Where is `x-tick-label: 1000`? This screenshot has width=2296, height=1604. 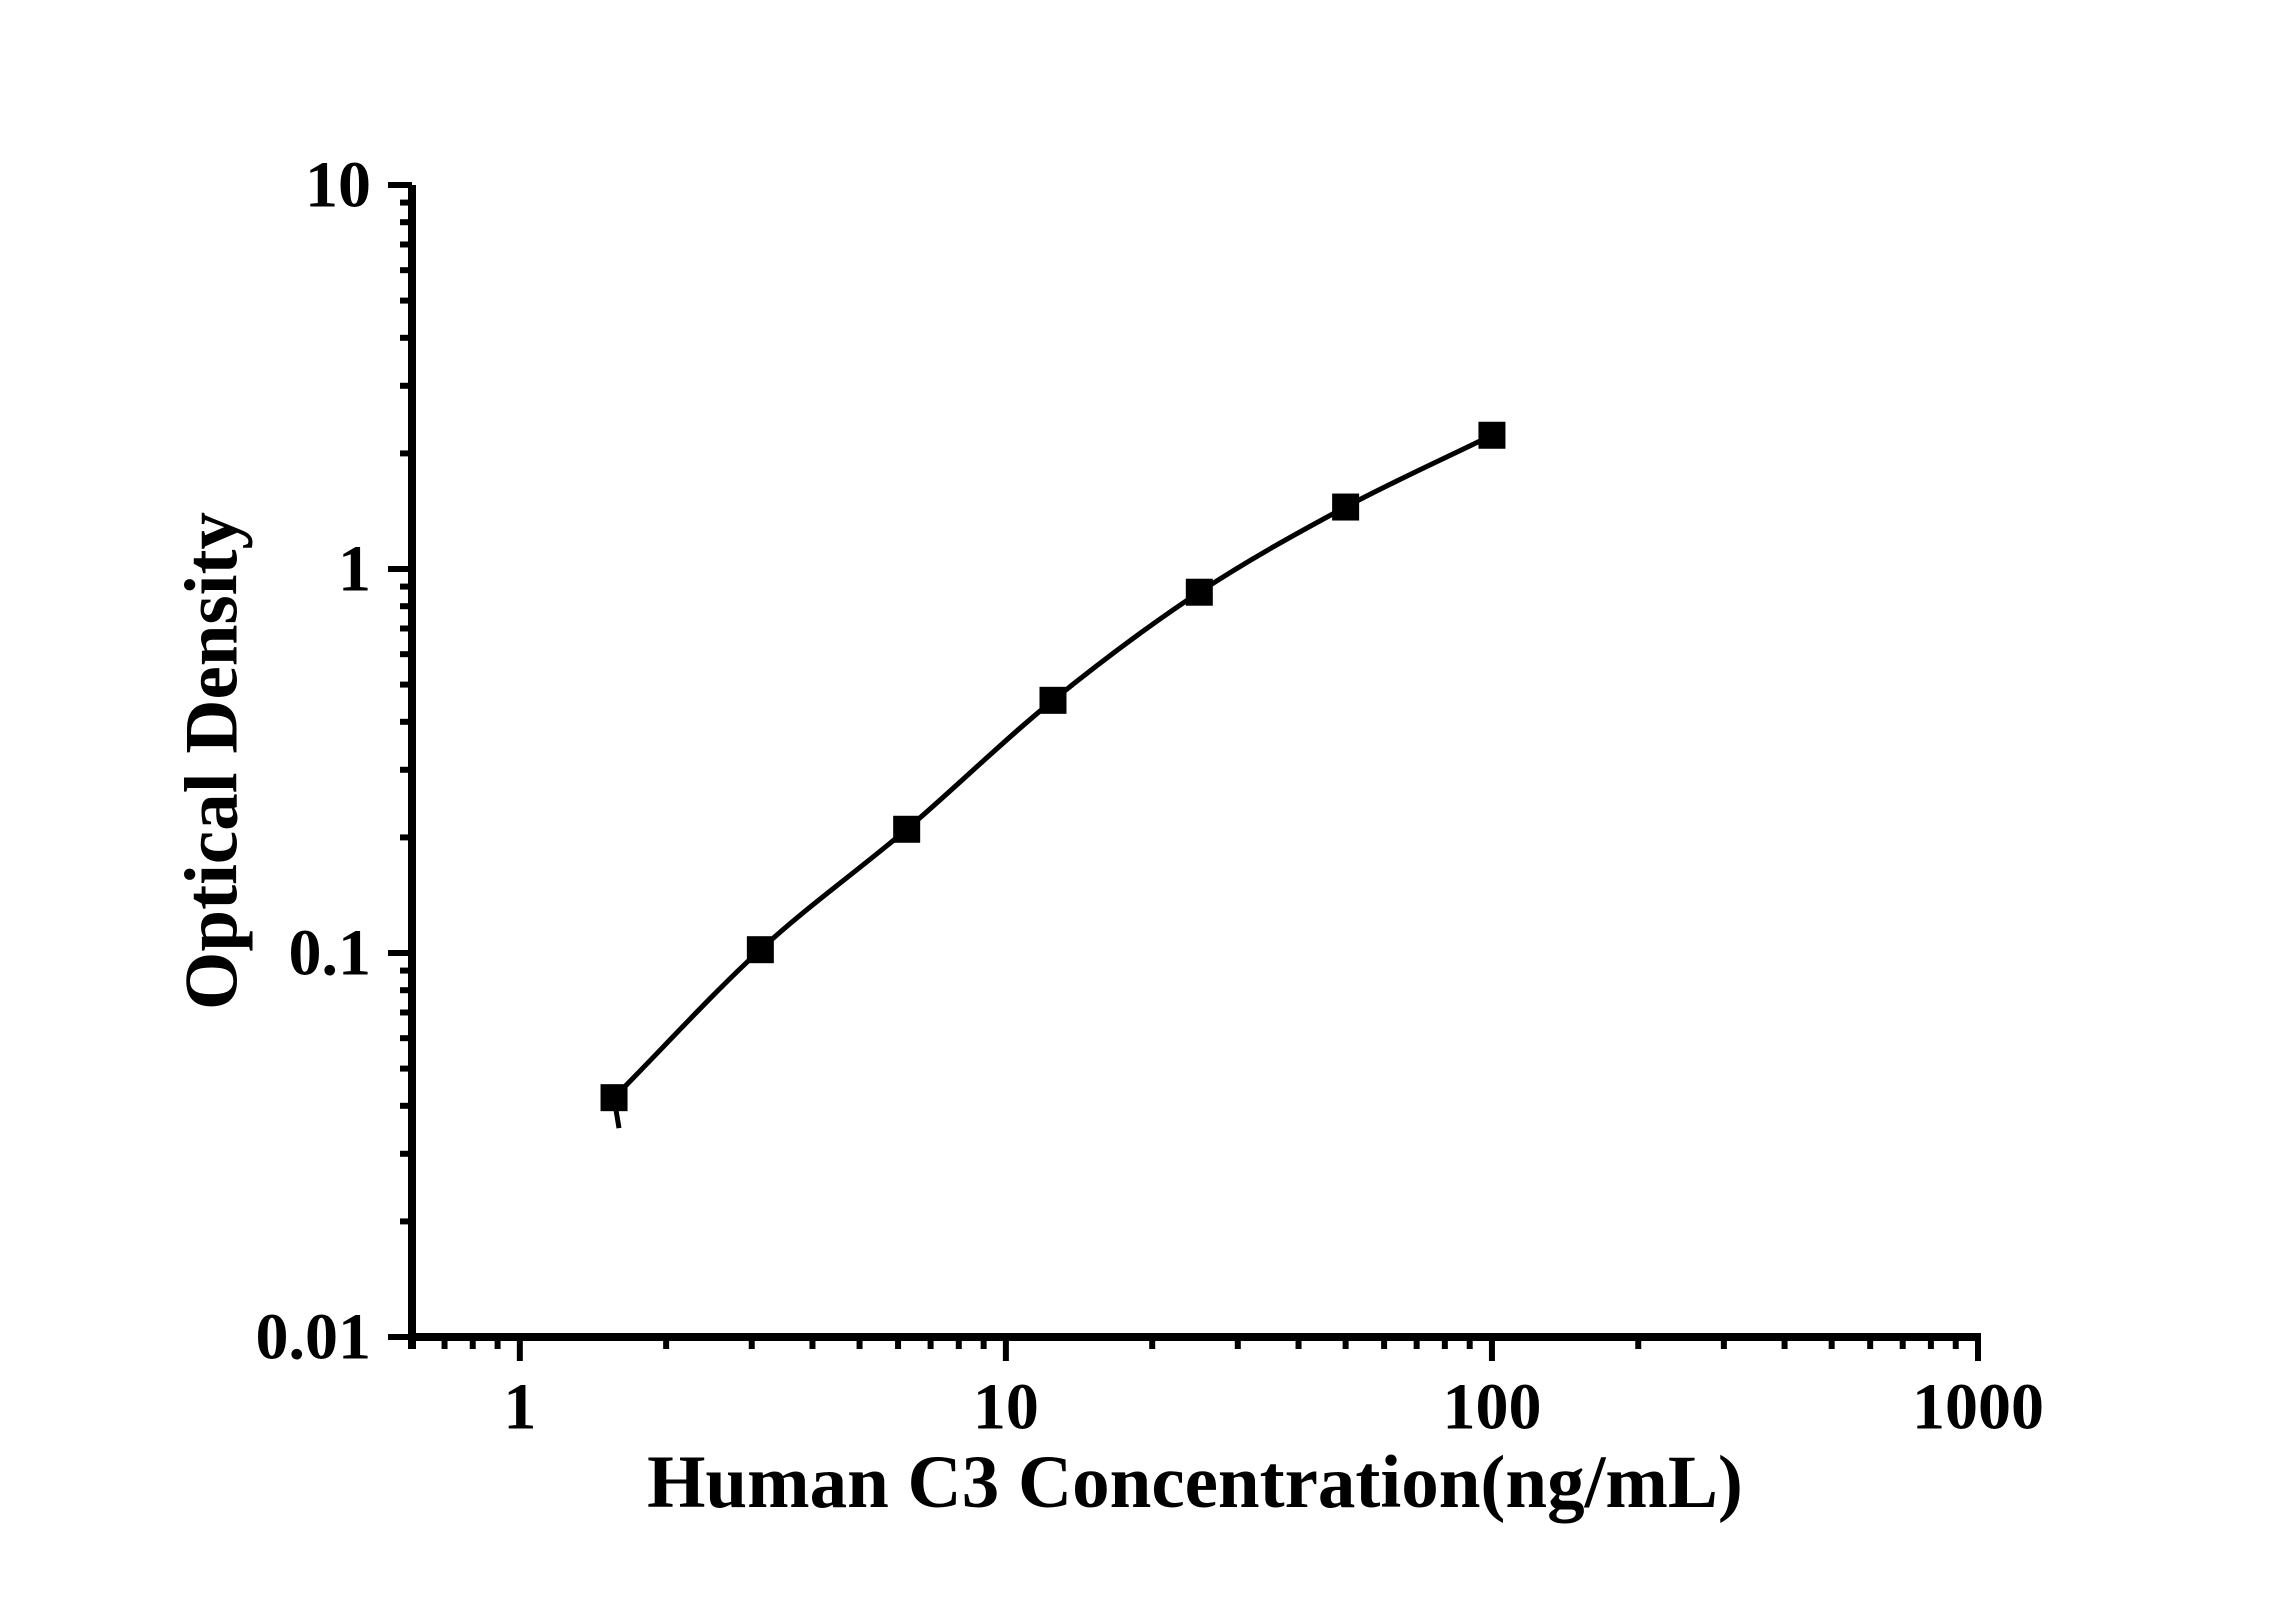 x-tick-label: 1000 is located at coordinates (1978, 1407).